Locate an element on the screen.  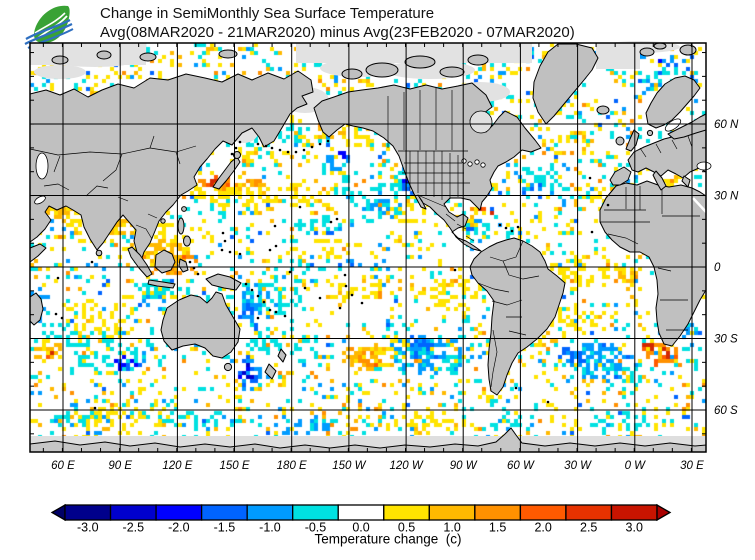
black-sea is located at coordinates (704, 166).